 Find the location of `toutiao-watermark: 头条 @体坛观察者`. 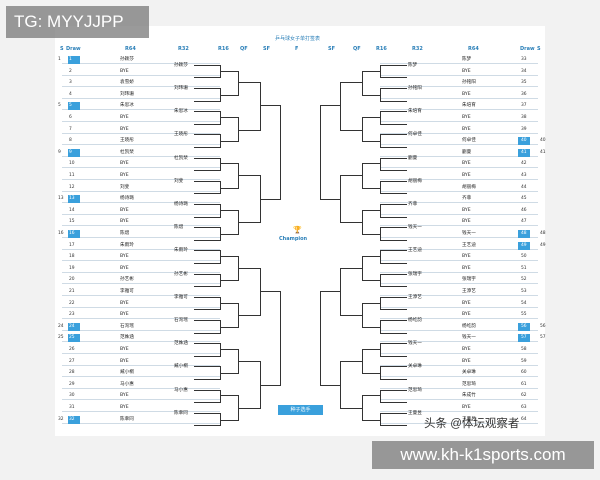

toutiao-watermark: 头条 @体坛观察者 is located at coordinates (472, 424).